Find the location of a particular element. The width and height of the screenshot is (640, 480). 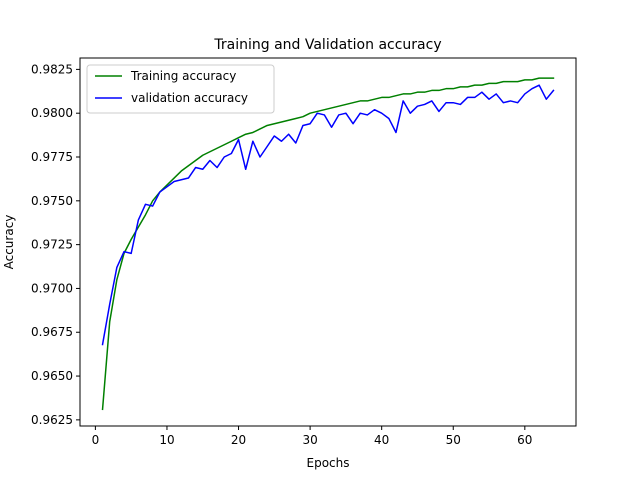

x-tick-label: 20 is located at coordinates (238, 440).